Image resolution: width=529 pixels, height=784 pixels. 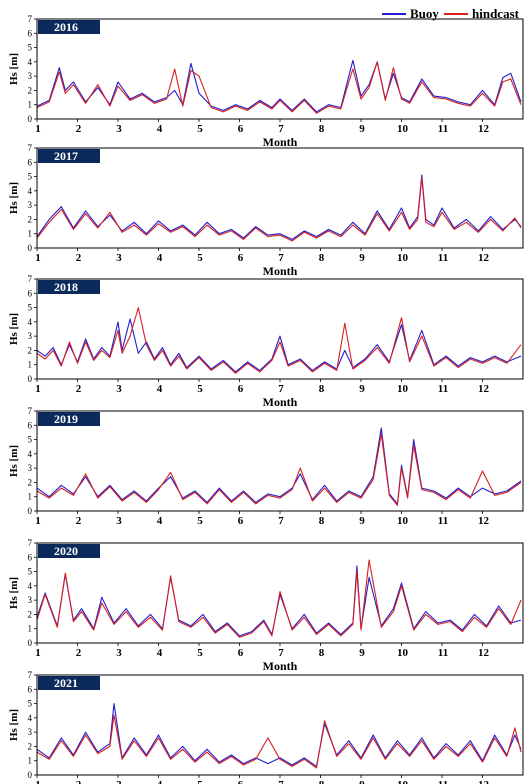 What do you see at coordinates (200, 389) in the screenshot?
I see `x-tick-label: 5` at bounding box center [200, 389].